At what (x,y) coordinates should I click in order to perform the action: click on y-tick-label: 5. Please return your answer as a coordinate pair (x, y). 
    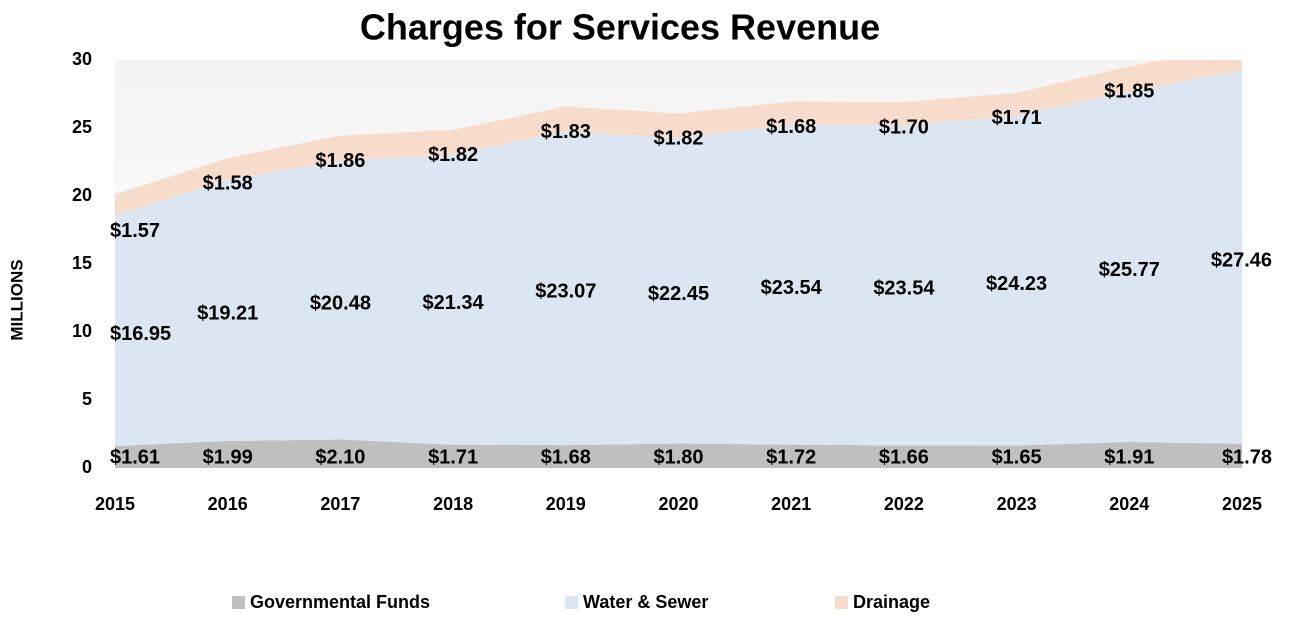
    Looking at the image, I should click on (87, 399).